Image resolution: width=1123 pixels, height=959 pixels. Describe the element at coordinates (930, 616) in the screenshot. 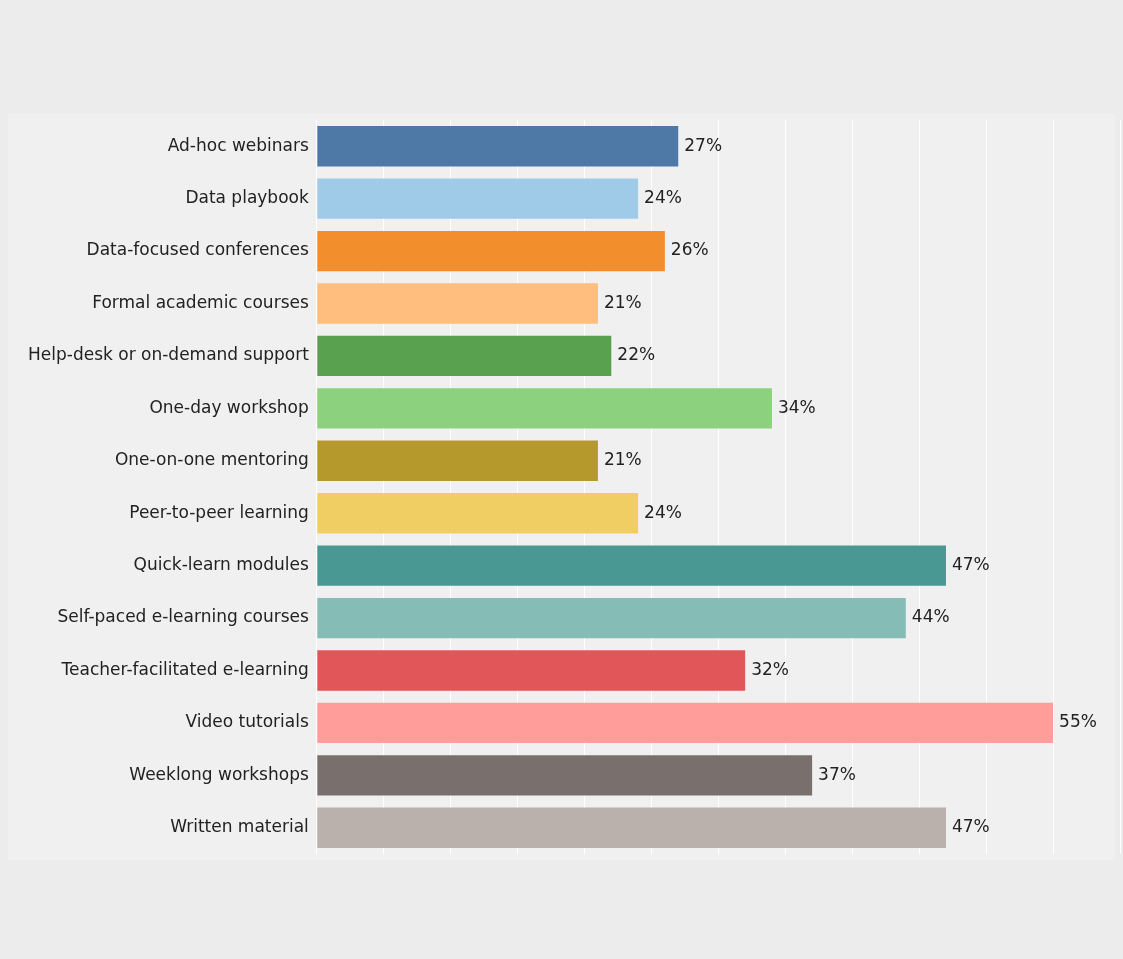

I see `data-label: 44%` at that location.